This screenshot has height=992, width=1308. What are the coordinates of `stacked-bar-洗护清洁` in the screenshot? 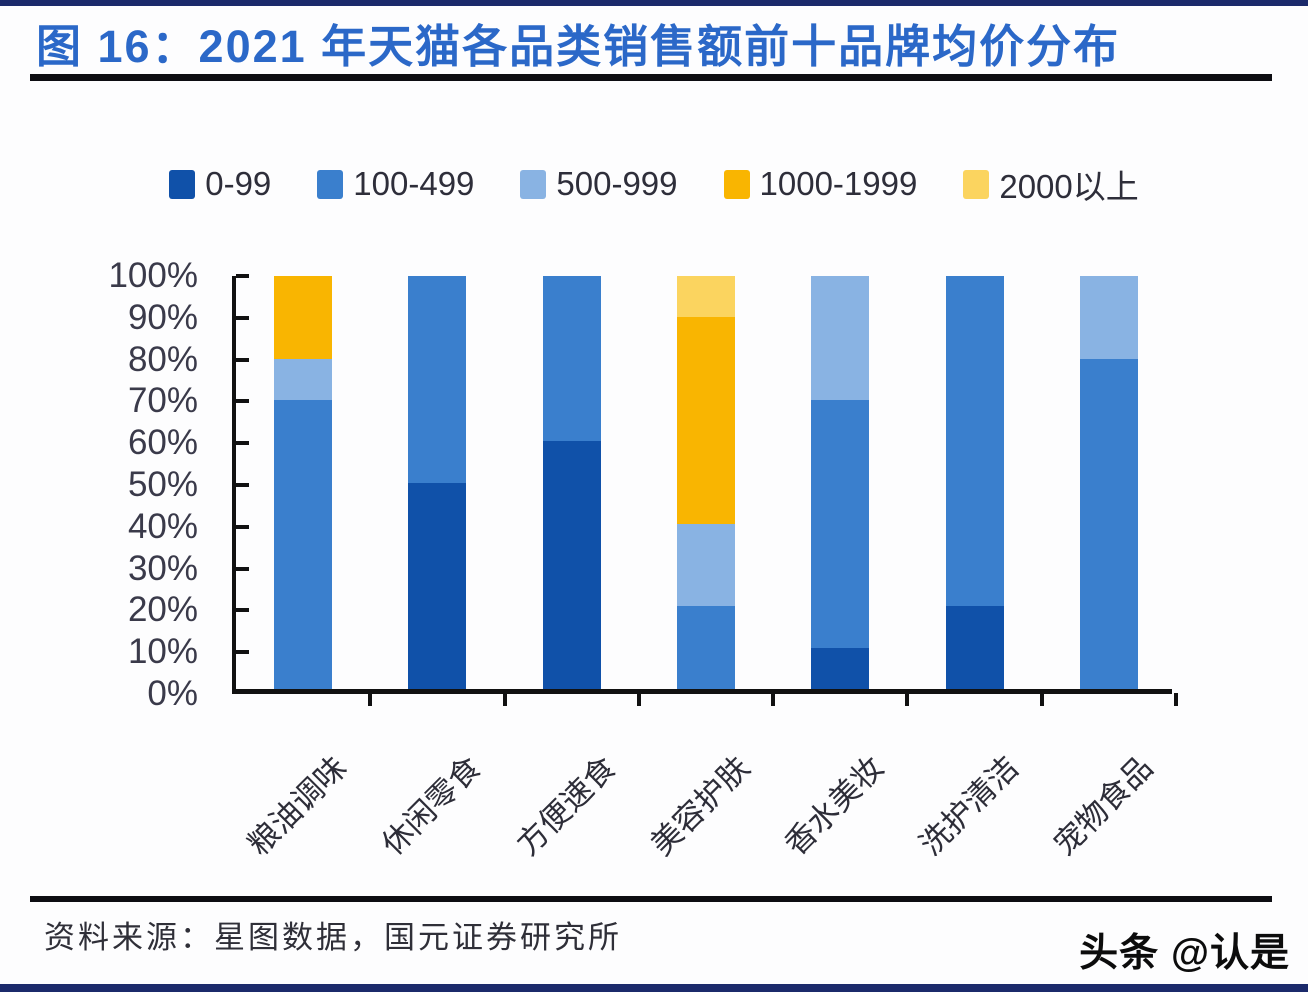 It's located at (974, 482).